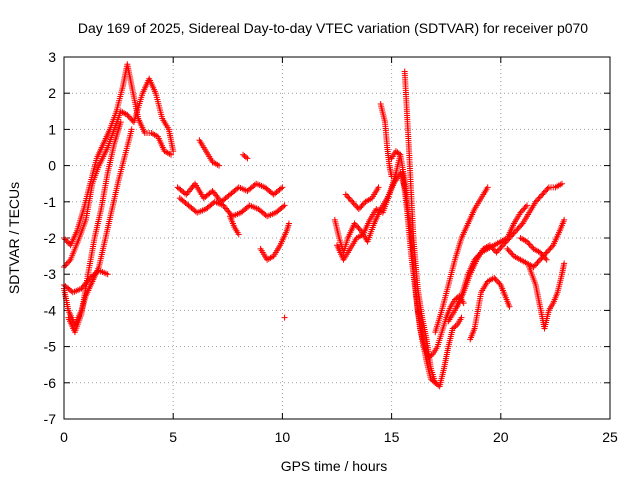 This screenshot has height=480, width=640. What do you see at coordinates (501, 437) in the screenshot?
I see `x-tick-label: 20` at bounding box center [501, 437].